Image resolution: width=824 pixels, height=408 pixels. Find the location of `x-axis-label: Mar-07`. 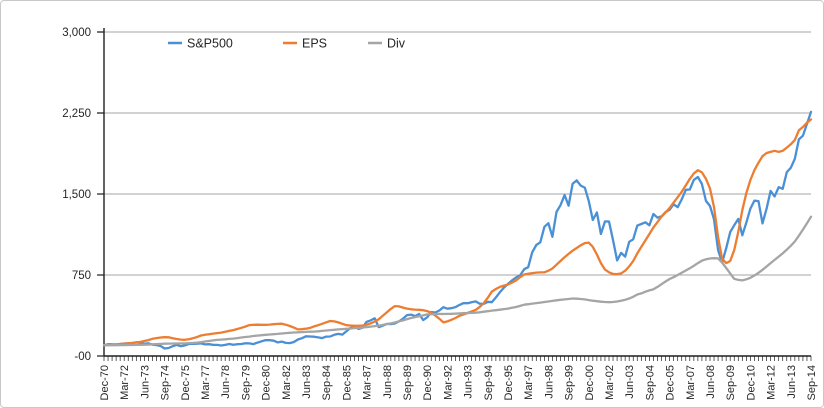

x-axis-label: Mar-07 is located at coordinates (691, 382).